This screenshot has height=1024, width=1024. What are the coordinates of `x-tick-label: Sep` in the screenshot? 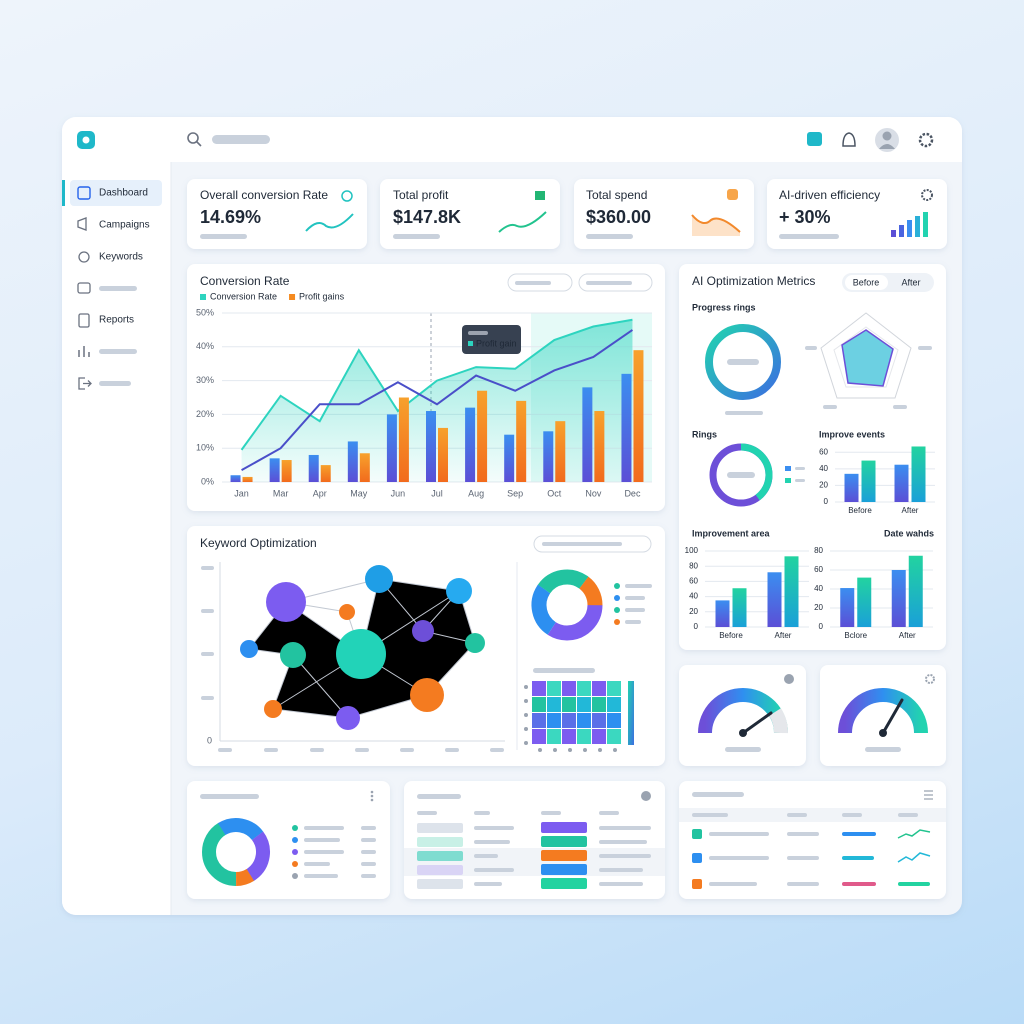 It's located at (515, 493).